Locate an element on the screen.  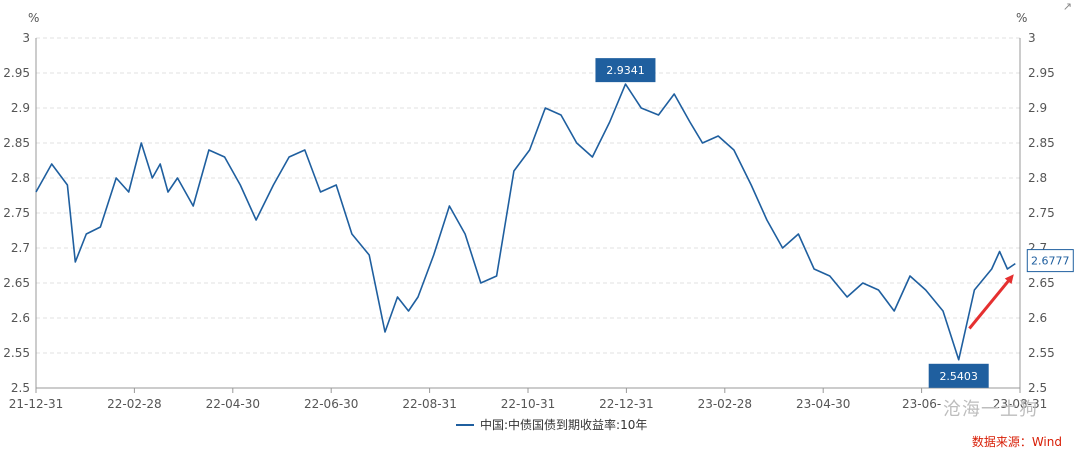
legend: 中国:中债国债到期收益率:10年 is located at coordinates (551, 424).